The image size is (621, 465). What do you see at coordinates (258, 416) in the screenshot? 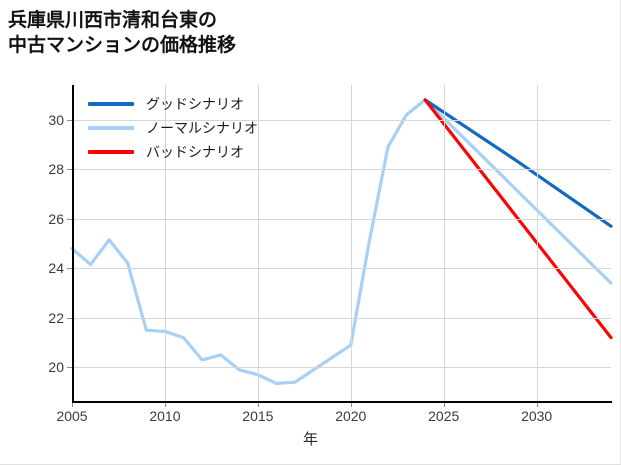
I see `x-tick-label: 2015` at bounding box center [258, 416].